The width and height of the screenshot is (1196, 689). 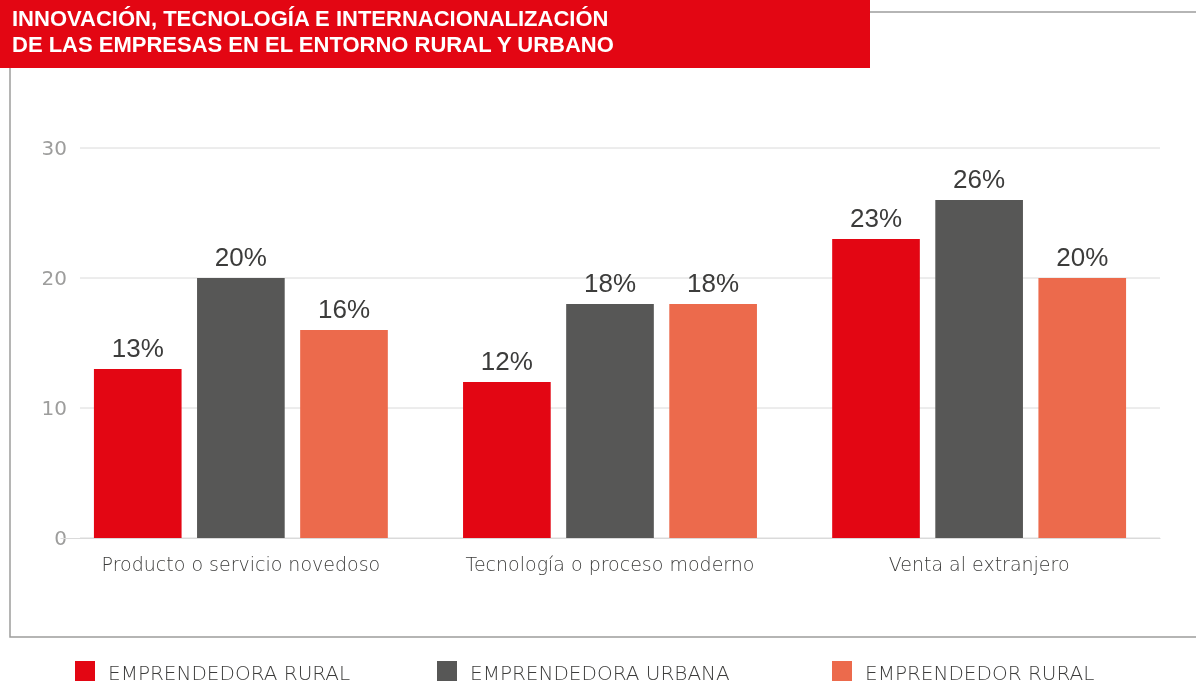 What do you see at coordinates (610, 564) in the screenshot?
I see `x-tick-label: Tecnología o proceso moderno` at bounding box center [610, 564].